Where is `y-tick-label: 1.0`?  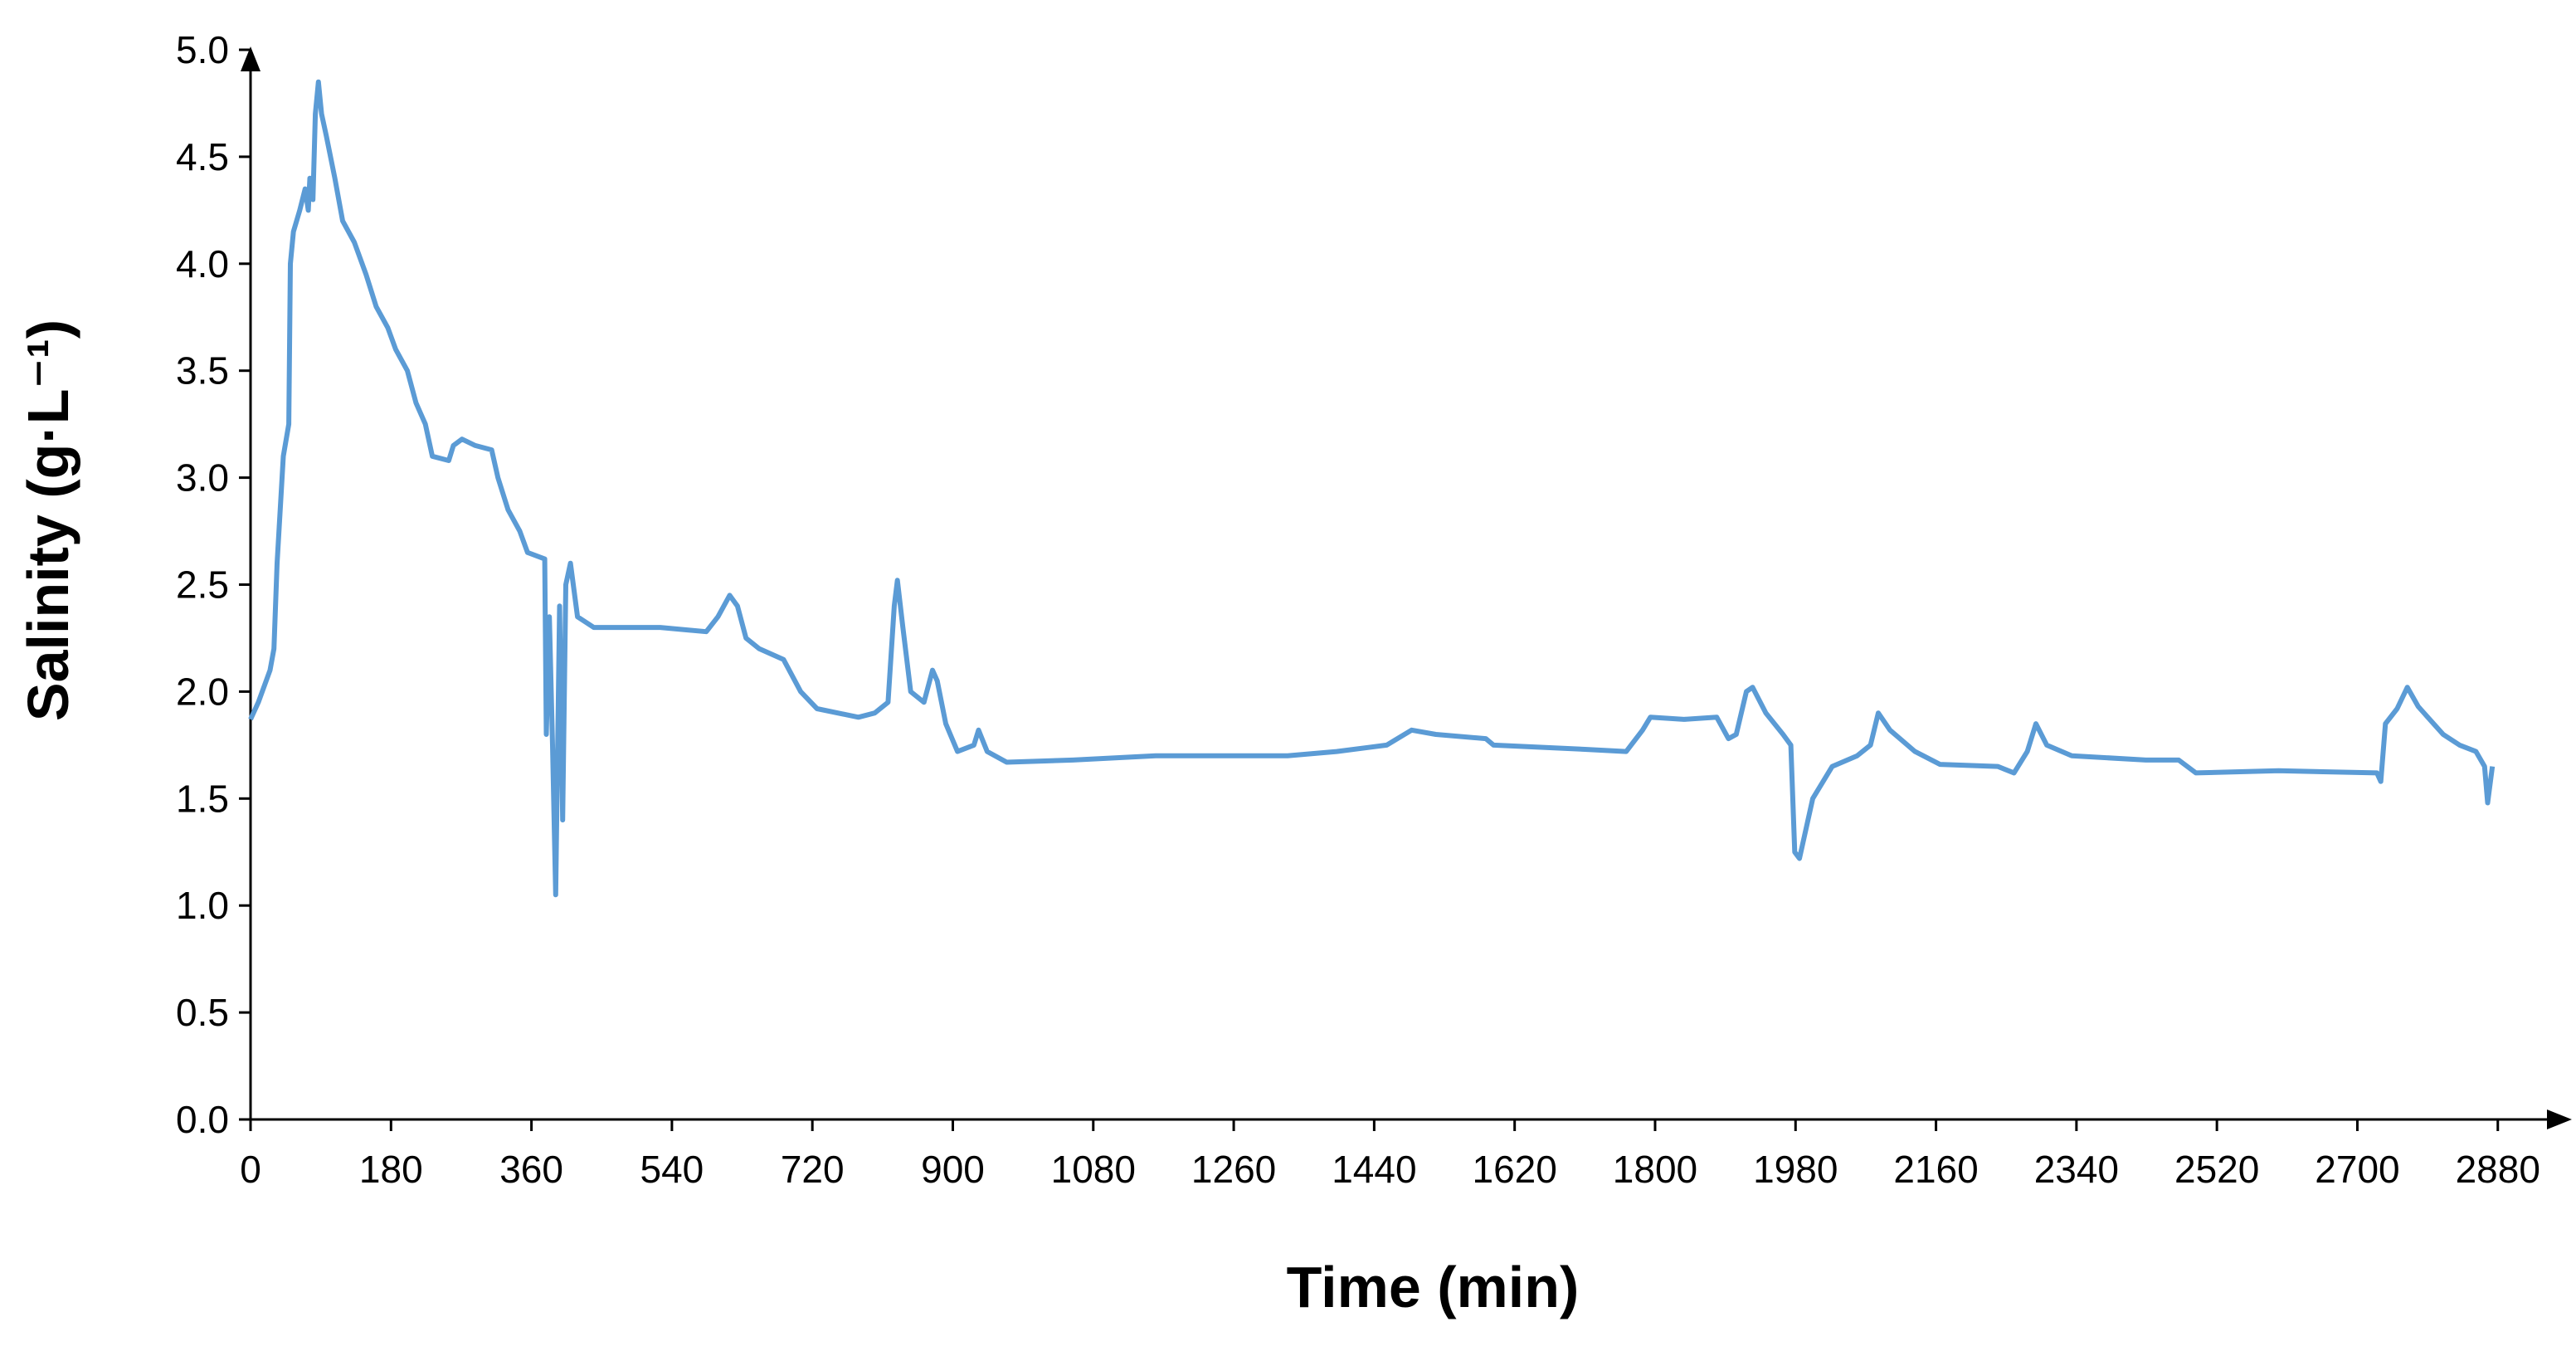 y-tick-label: 1.0 is located at coordinates (202, 906).